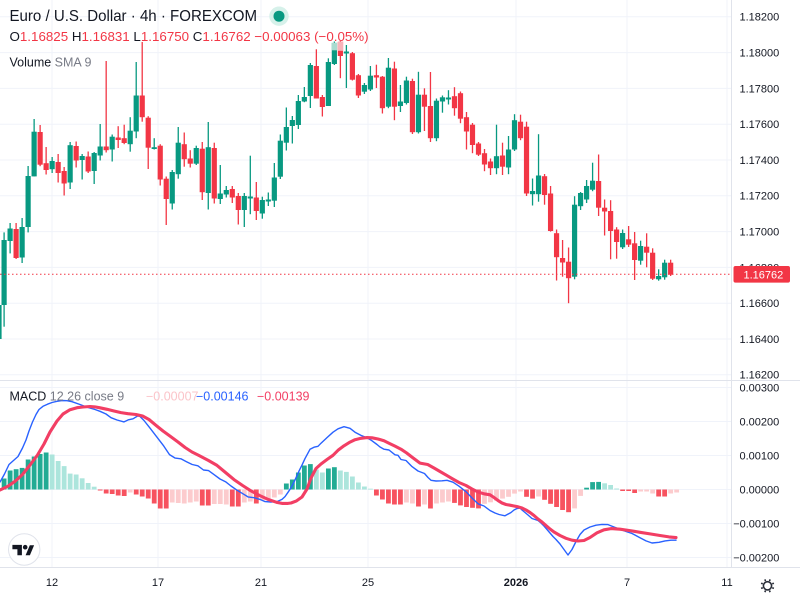  I want to click on svg-text: 1.16400, so click(760, 340).